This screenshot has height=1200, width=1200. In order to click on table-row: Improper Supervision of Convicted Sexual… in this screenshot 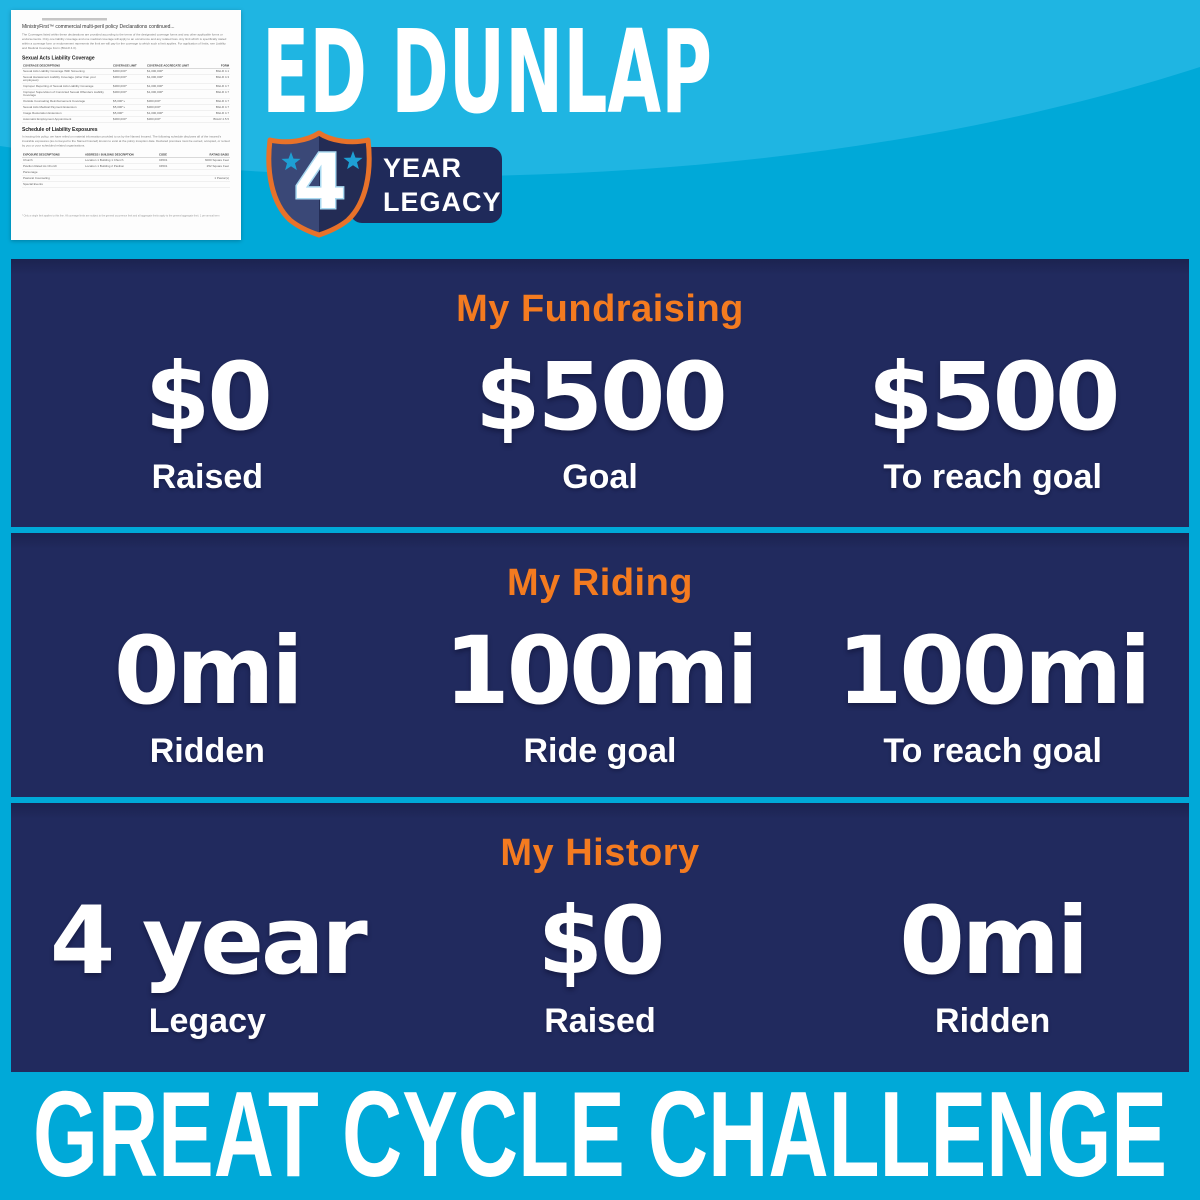, I will do `click(126, 94)`.